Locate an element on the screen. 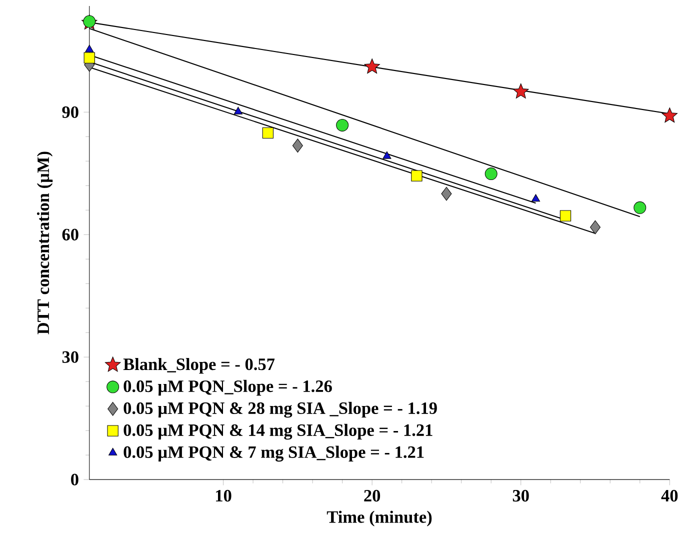 The height and width of the screenshot is (554, 683). legend-label: 0.05 µM PQN_Slope = - 1.26 is located at coordinates (228, 388).